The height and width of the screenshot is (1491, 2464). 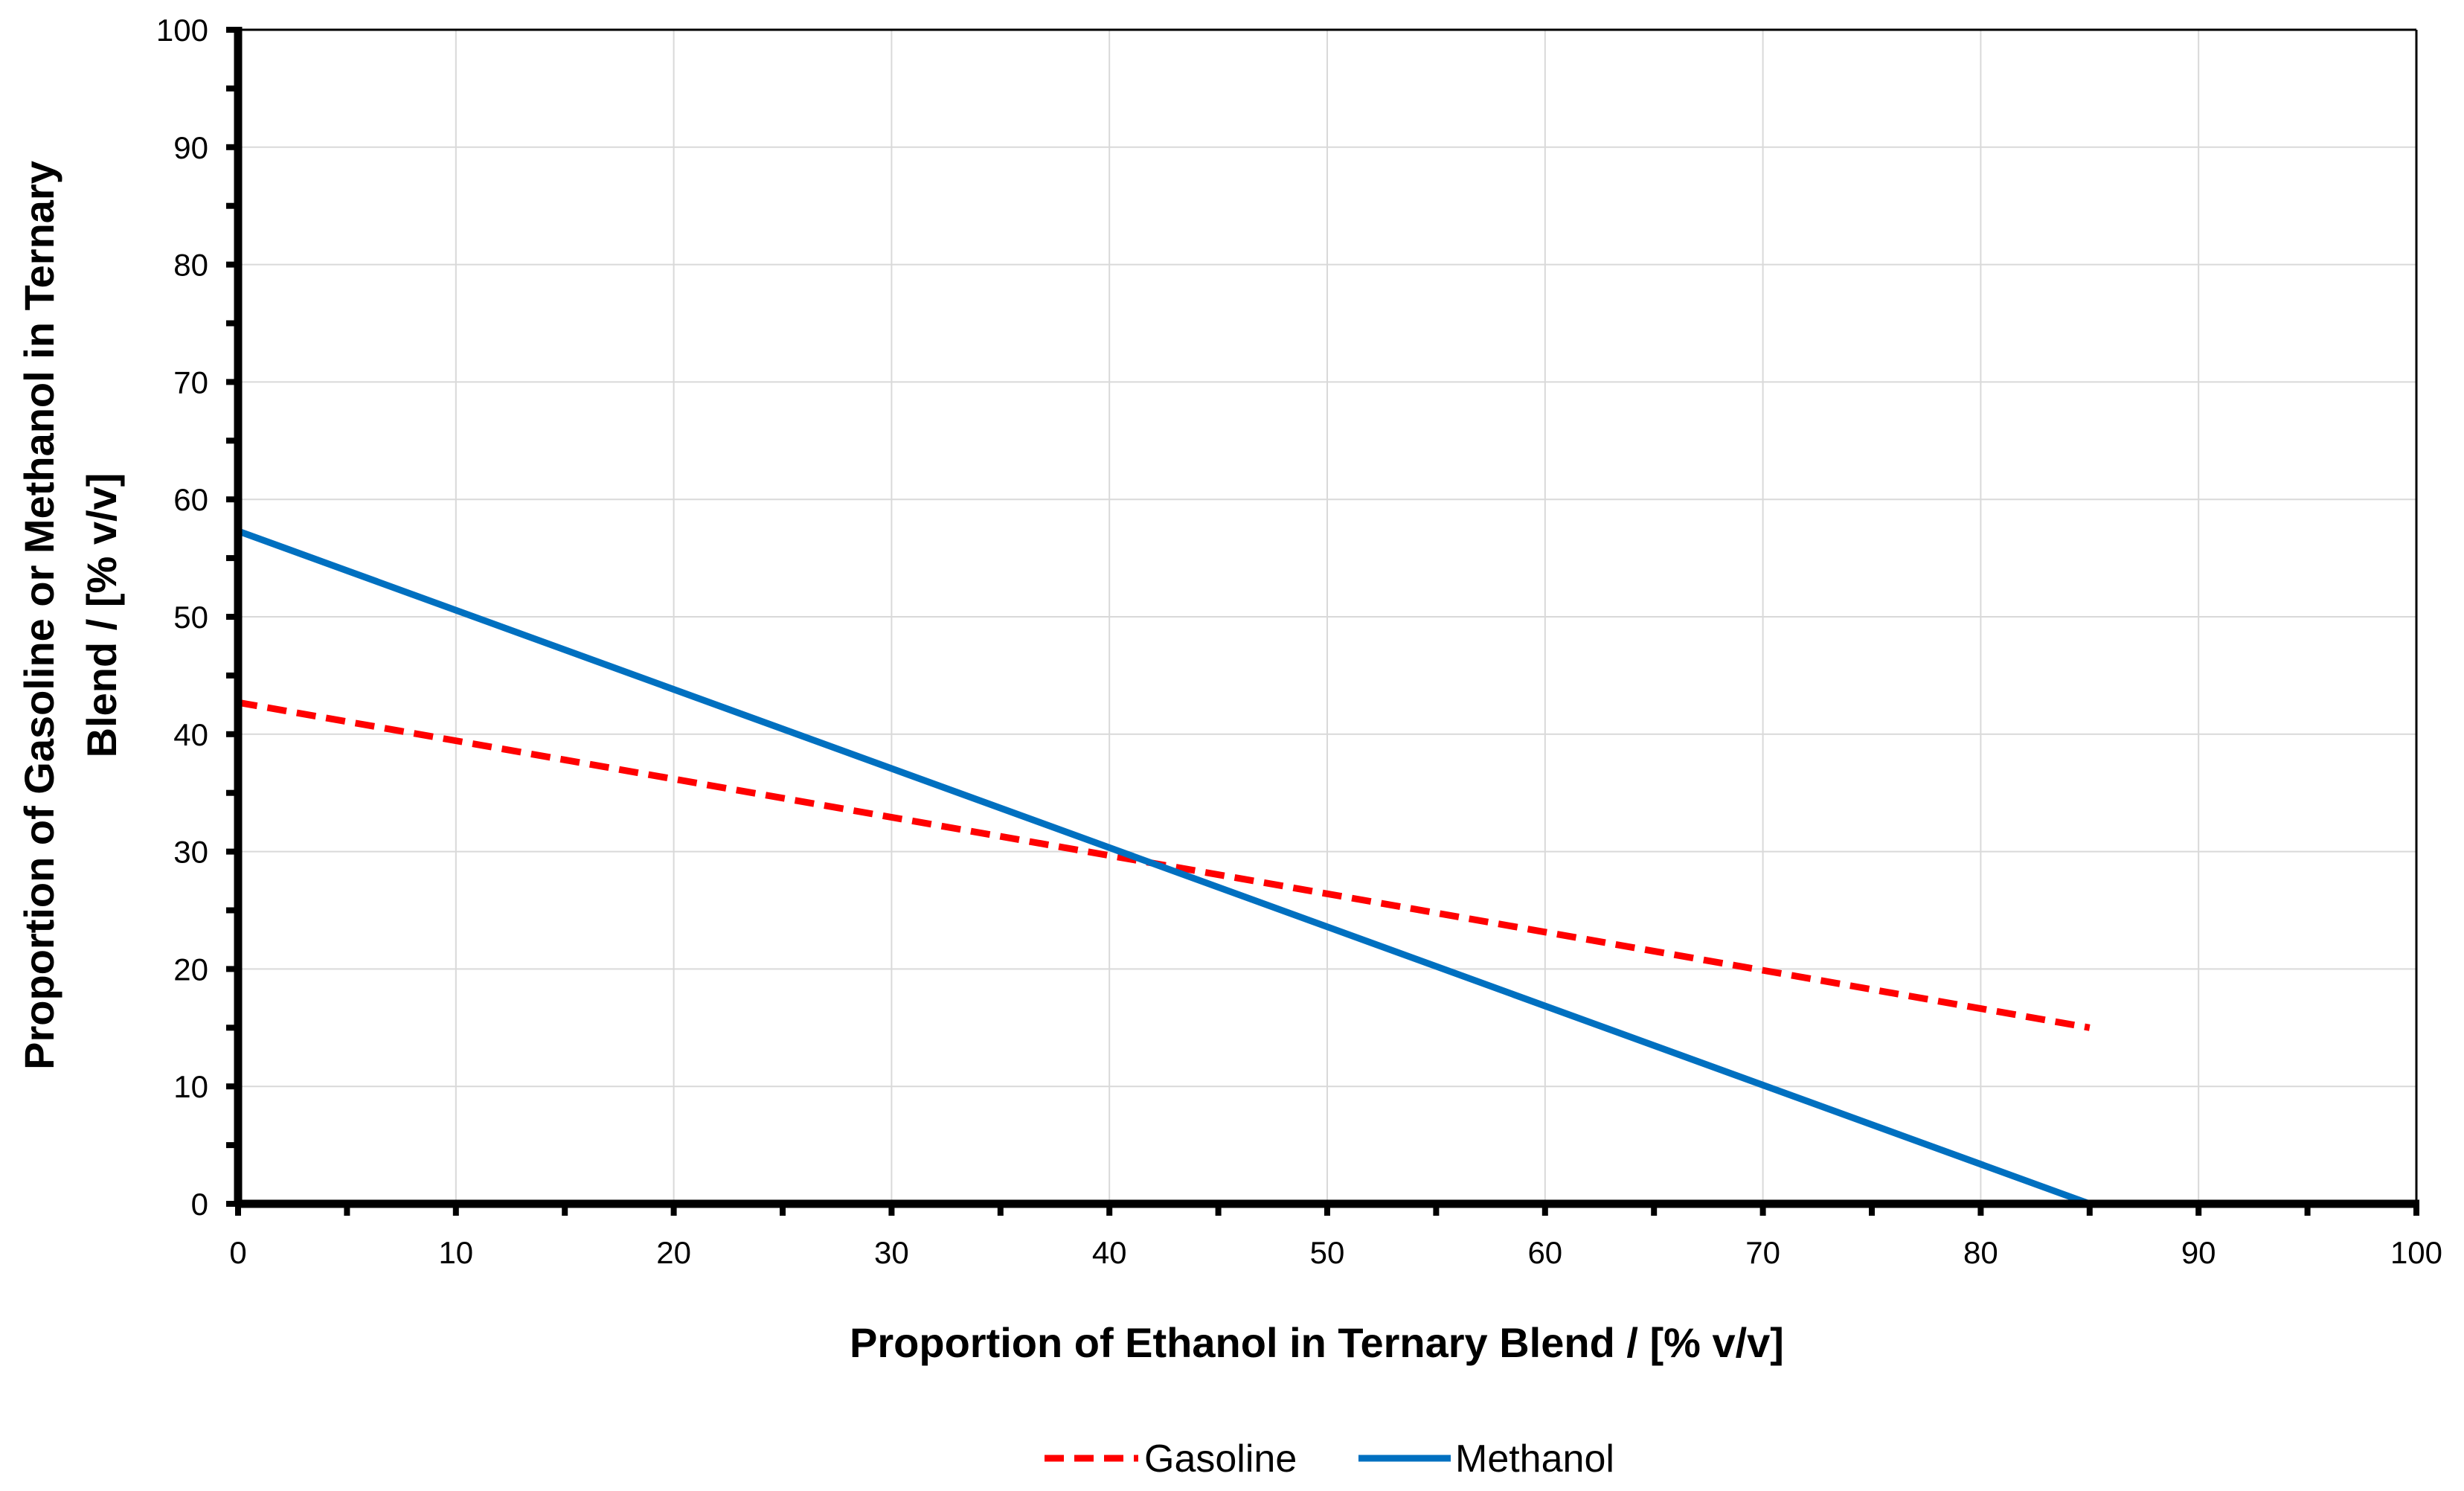 What do you see at coordinates (455, 1252) in the screenshot?
I see `x-tick-label-1: 10` at bounding box center [455, 1252].